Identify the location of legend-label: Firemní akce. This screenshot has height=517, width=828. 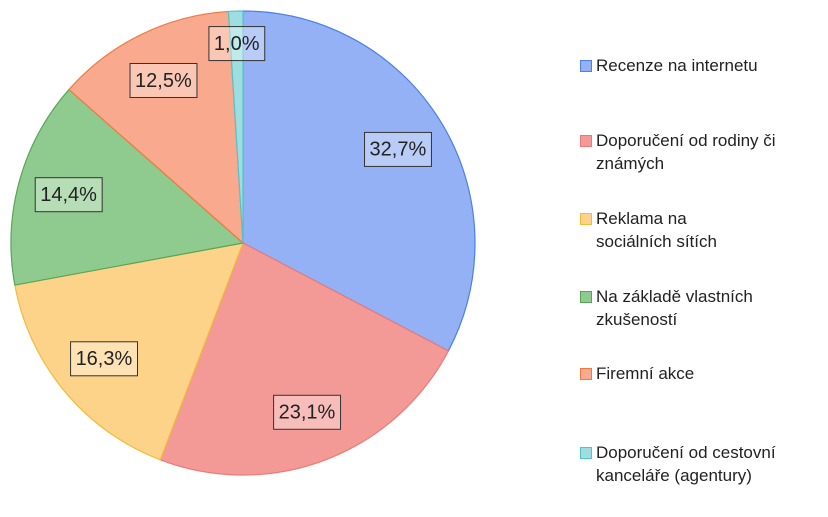
(645, 373).